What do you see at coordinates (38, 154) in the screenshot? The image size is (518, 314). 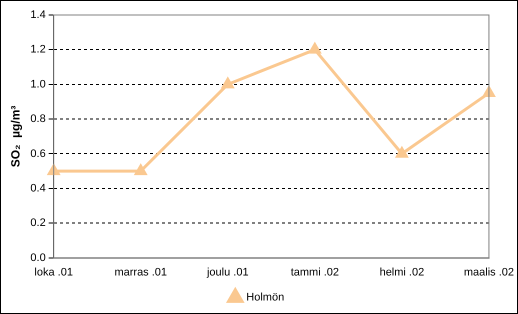 I see `y-tick-label: 0.6` at bounding box center [38, 154].